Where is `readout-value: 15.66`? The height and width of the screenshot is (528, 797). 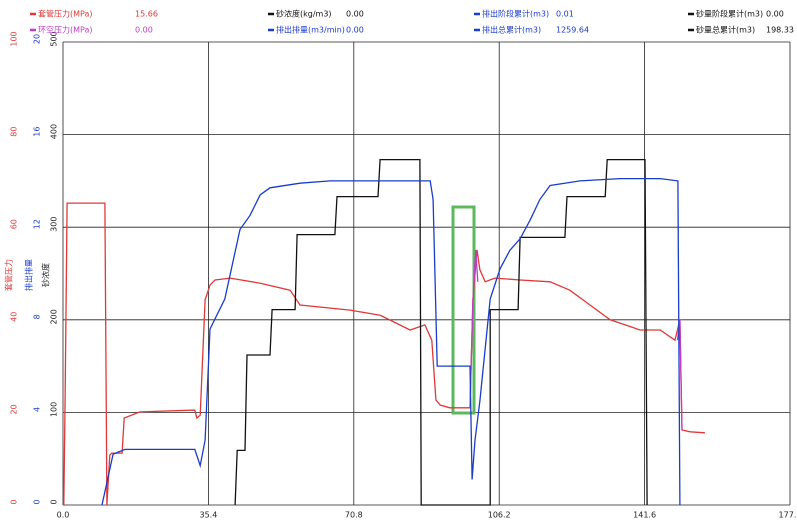
readout-value: 15.66 is located at coordinates (146, 14).